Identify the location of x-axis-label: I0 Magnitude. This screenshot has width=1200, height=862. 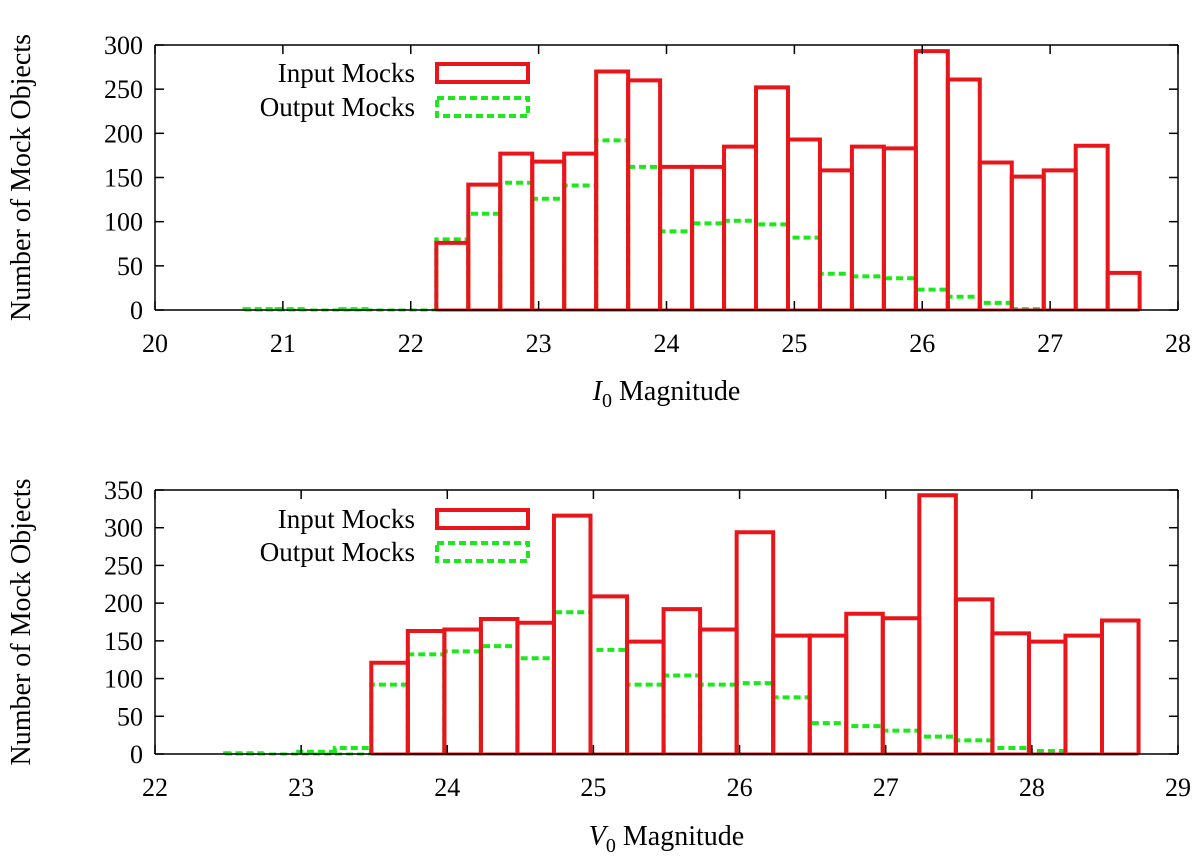
(666, 394).